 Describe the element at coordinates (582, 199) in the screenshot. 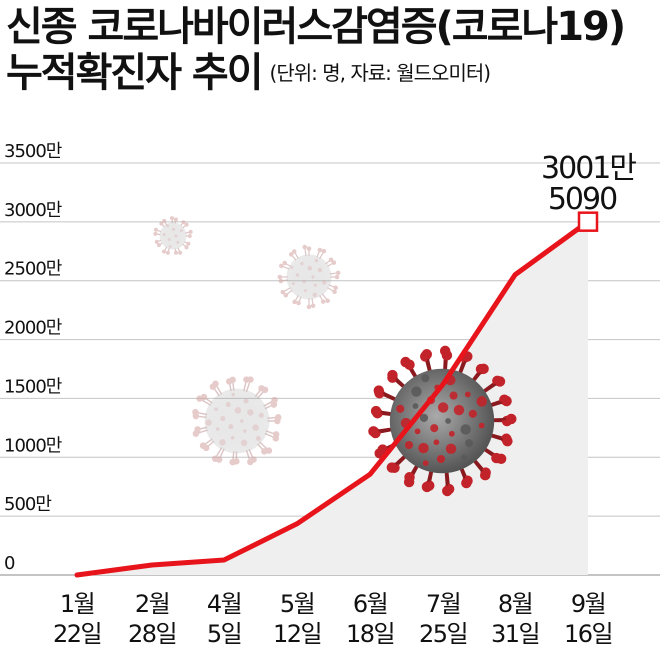

I see `annotation-value-line2: 5090` at that location.